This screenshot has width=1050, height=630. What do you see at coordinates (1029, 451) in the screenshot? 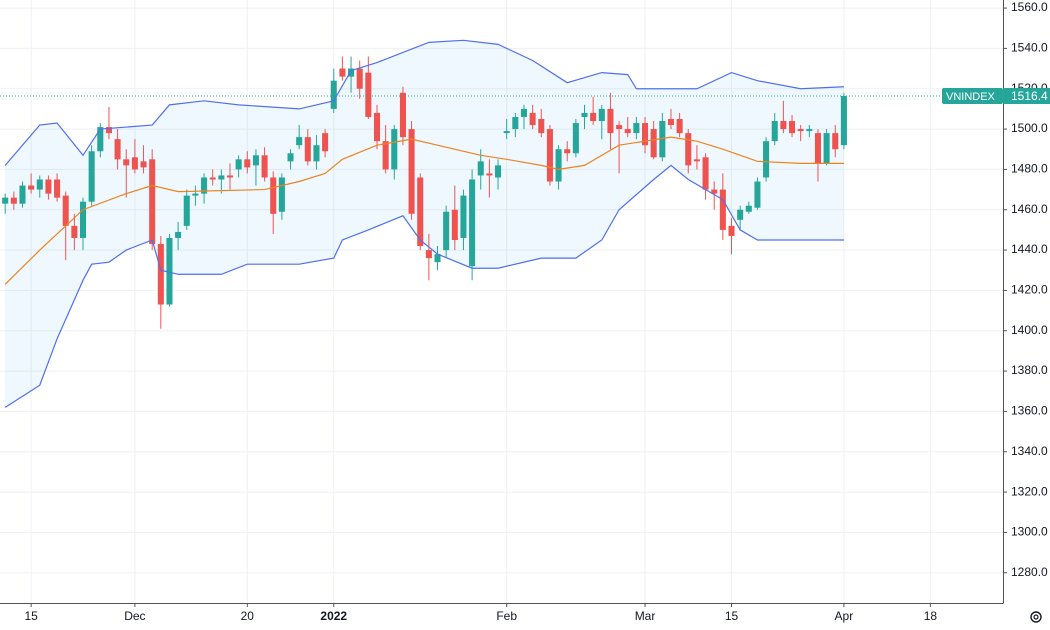
I see `y-tick-label: 1340.0` at bounding box center [1029, 451].